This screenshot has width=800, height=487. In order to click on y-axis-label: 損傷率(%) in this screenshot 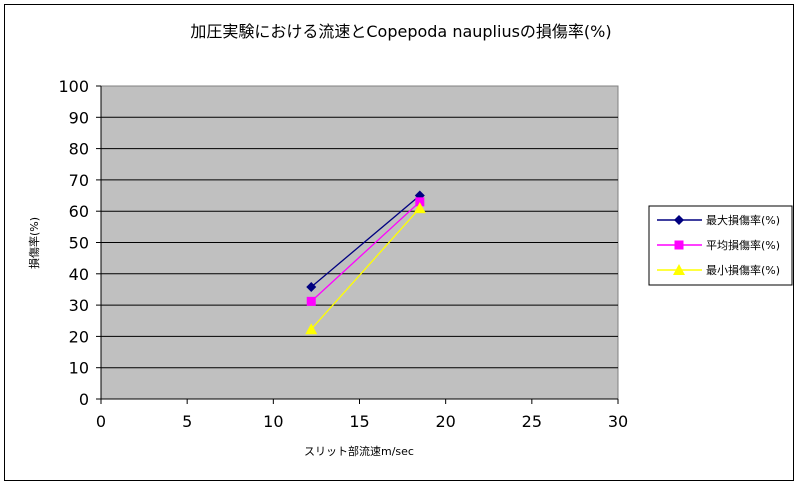, I will do `click(34, 243)`.